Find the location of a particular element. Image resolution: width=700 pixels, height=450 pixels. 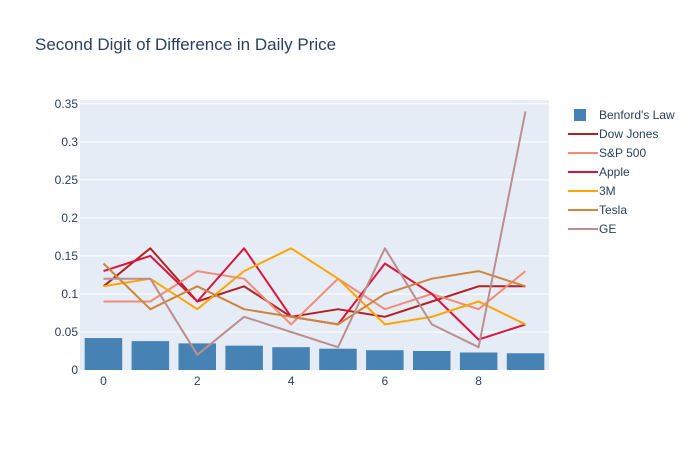

legend-item: S&P 500 is located at coordinates (607, 153).